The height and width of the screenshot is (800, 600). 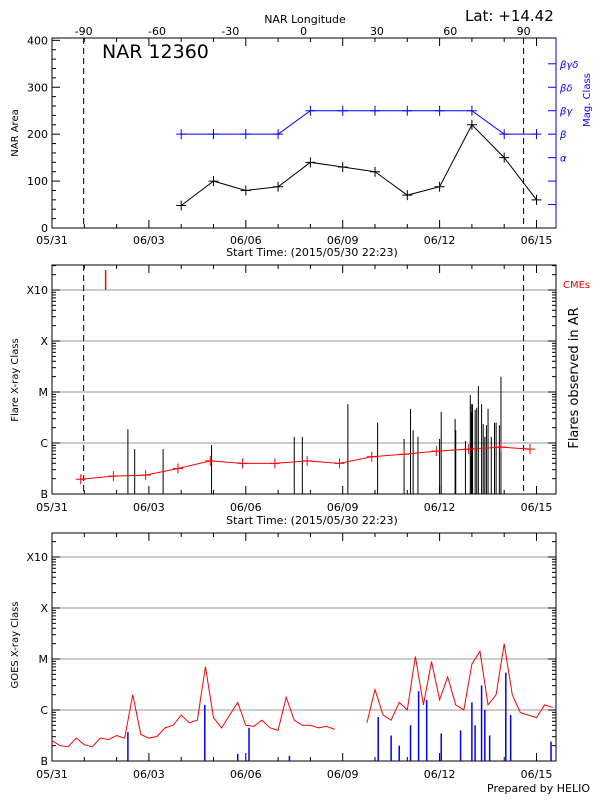 What do you see at coordinates (15, 644) in the screenshot?
I see `panel3-ylabel: GOES X-ray Class` at bounding box center [15, 644].